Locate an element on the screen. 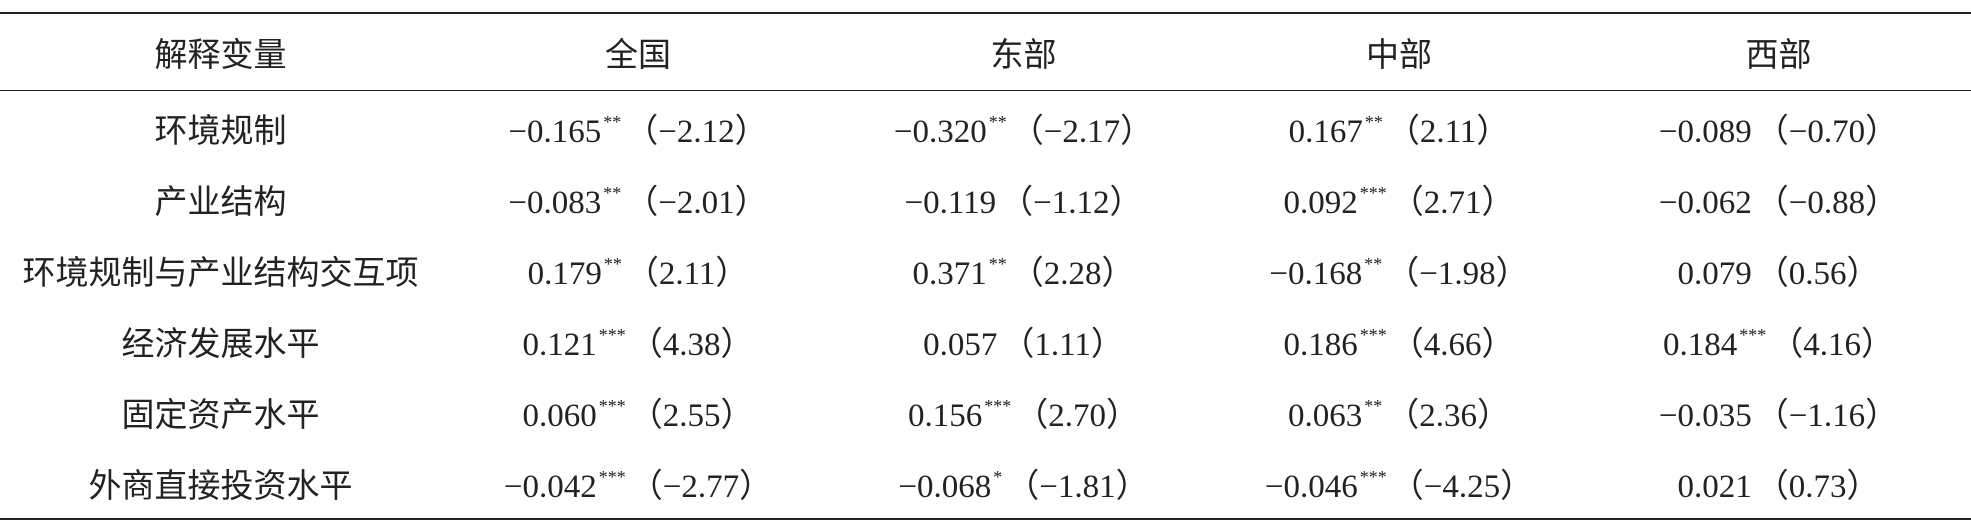 The image size is (1971, 520). header-cell: 中部 is located at coordinates (1399, 56).